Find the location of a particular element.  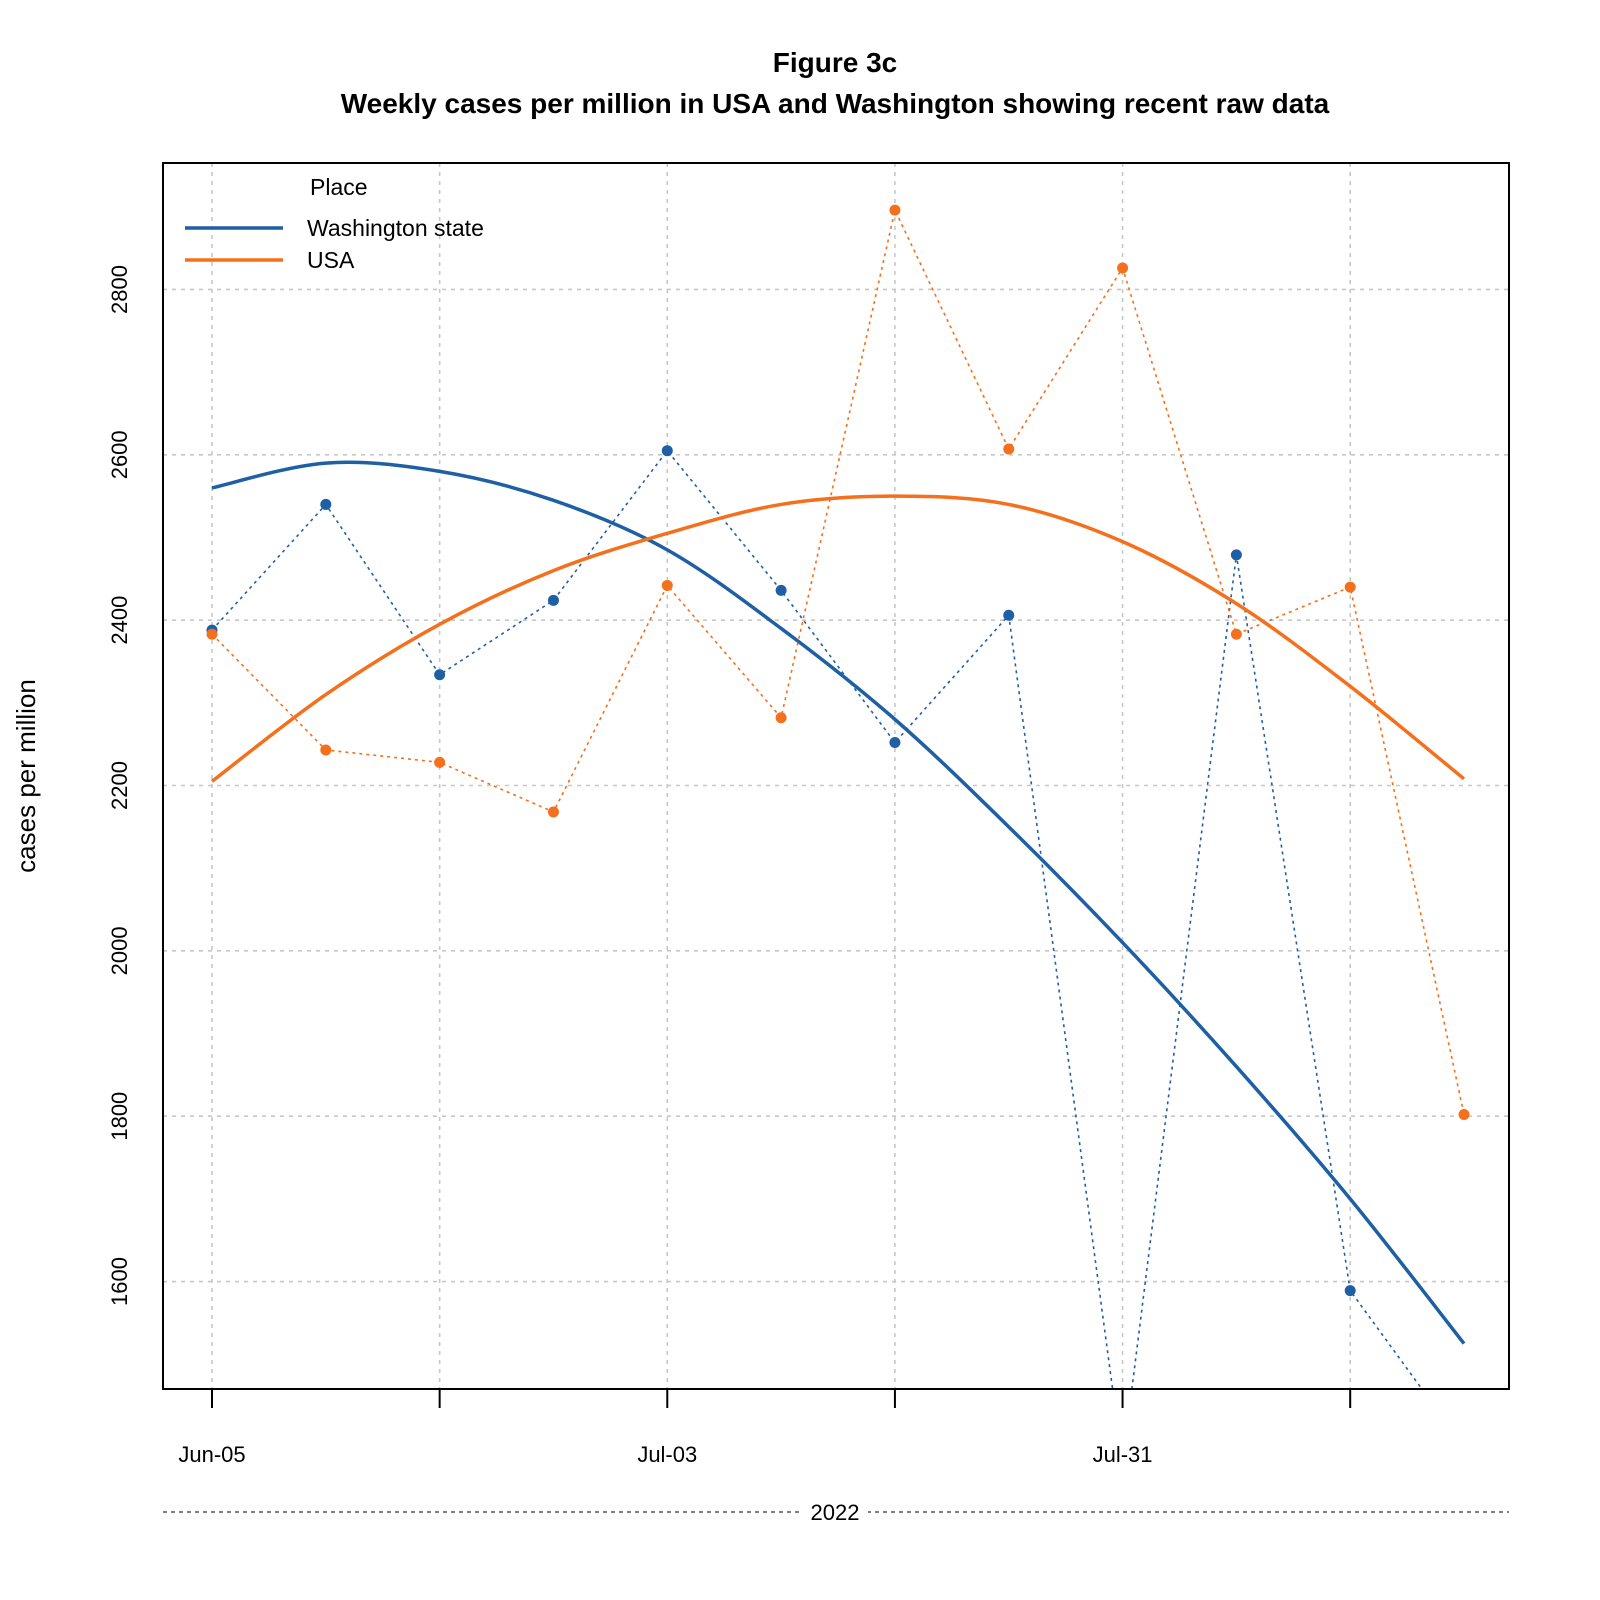

x-tick-label-4: Jul-31 is located at coordinates (1123, 1454).